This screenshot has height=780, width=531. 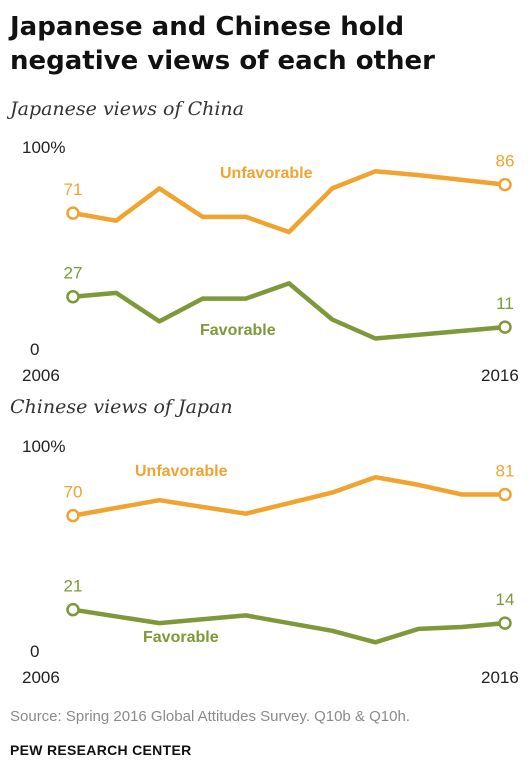 I want to click on data-label-last-unfavorable: 86, so click(x=505, y=161).